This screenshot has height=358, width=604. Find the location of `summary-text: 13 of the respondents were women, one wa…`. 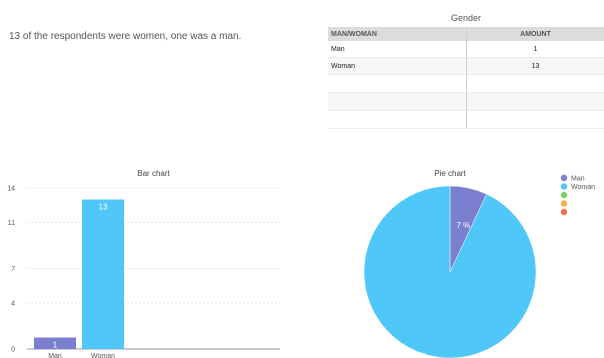

summary-text: 13 of the respondents were women, one wa… is located at coordinates (125, 36).